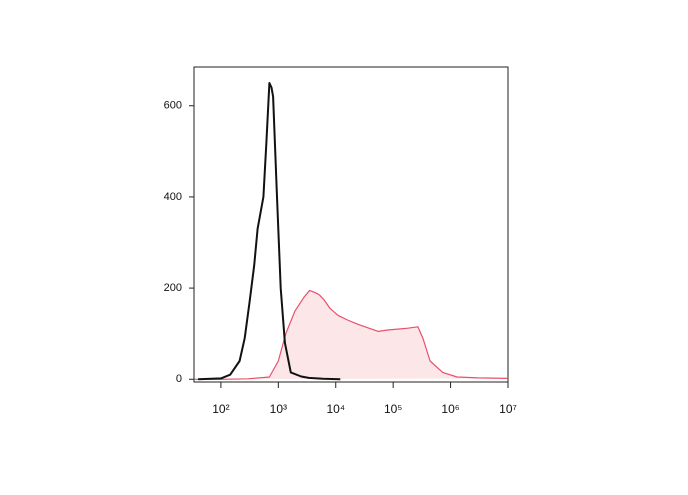 The image size is (688, 495). What do you see at coordinates (173, 288) in the screenshot?
I see `y-tick-label: 200` at bounding box center [173, 288].